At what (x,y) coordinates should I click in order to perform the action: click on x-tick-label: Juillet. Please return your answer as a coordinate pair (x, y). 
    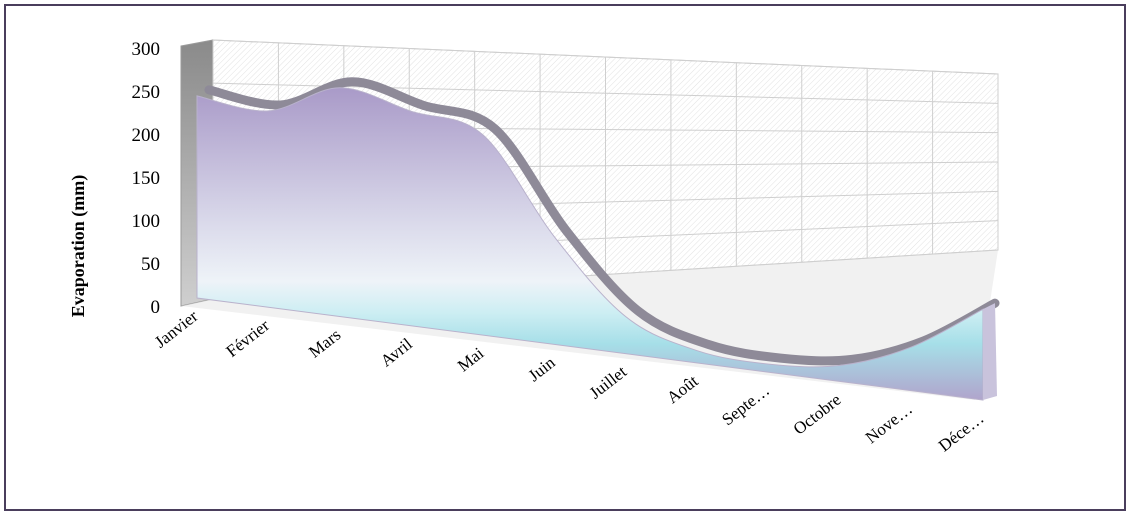
    Looking at the image, I should click on (608, 382).